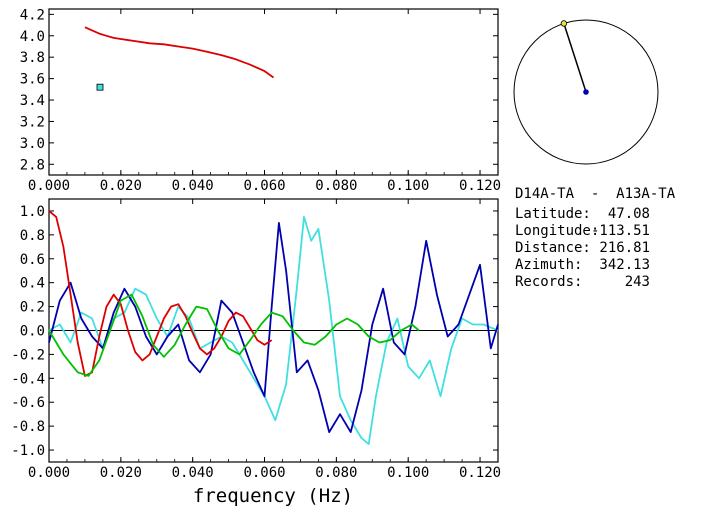  I want to click on azimuth-inset, so click(586, 92).